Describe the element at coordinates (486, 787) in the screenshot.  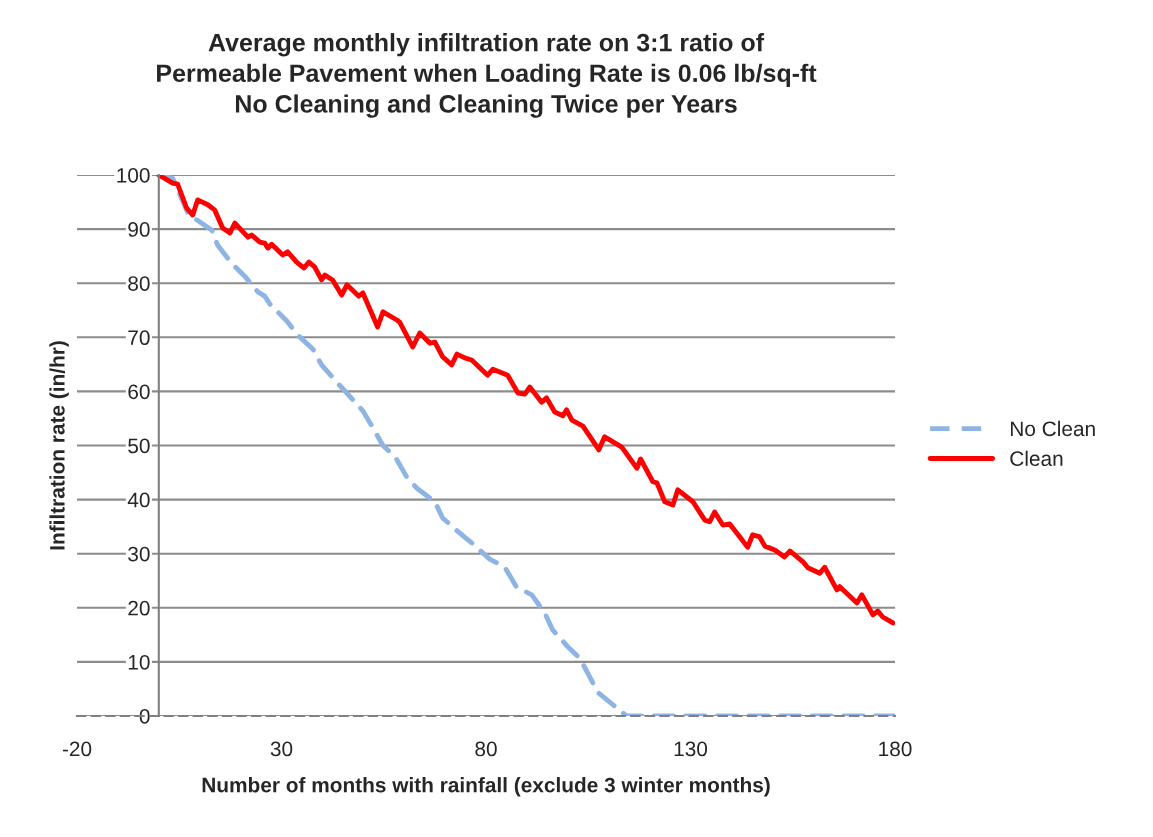
I see `x-axis-title: Number of months with rainfall (exclude 3 winter months)` at that location.